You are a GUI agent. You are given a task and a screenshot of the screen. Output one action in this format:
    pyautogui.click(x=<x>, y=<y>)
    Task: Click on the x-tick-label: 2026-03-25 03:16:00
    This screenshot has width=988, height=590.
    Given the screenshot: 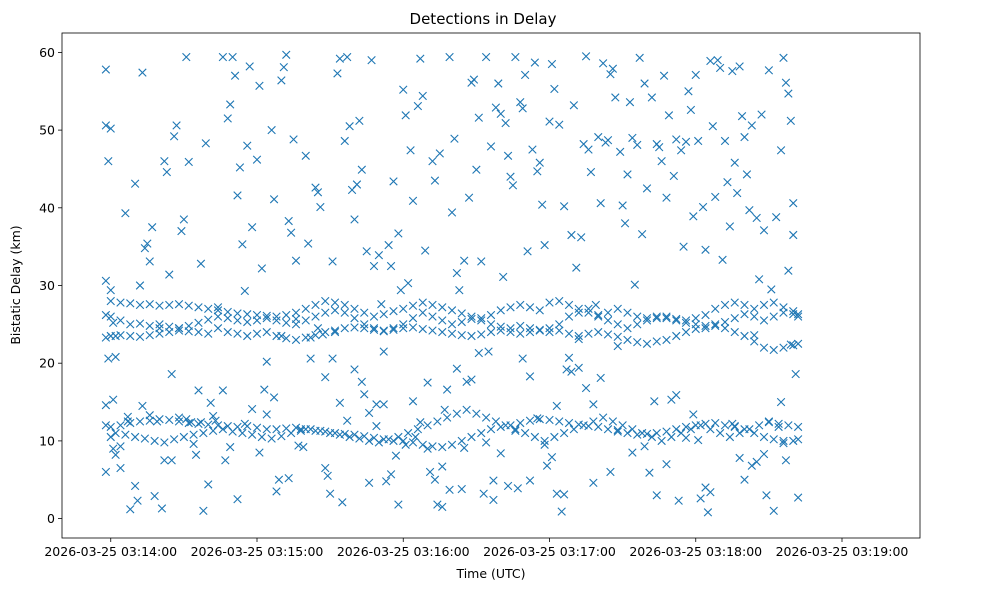 What is the action you would take?
    pyautogui.click(x=403, y=551)
    